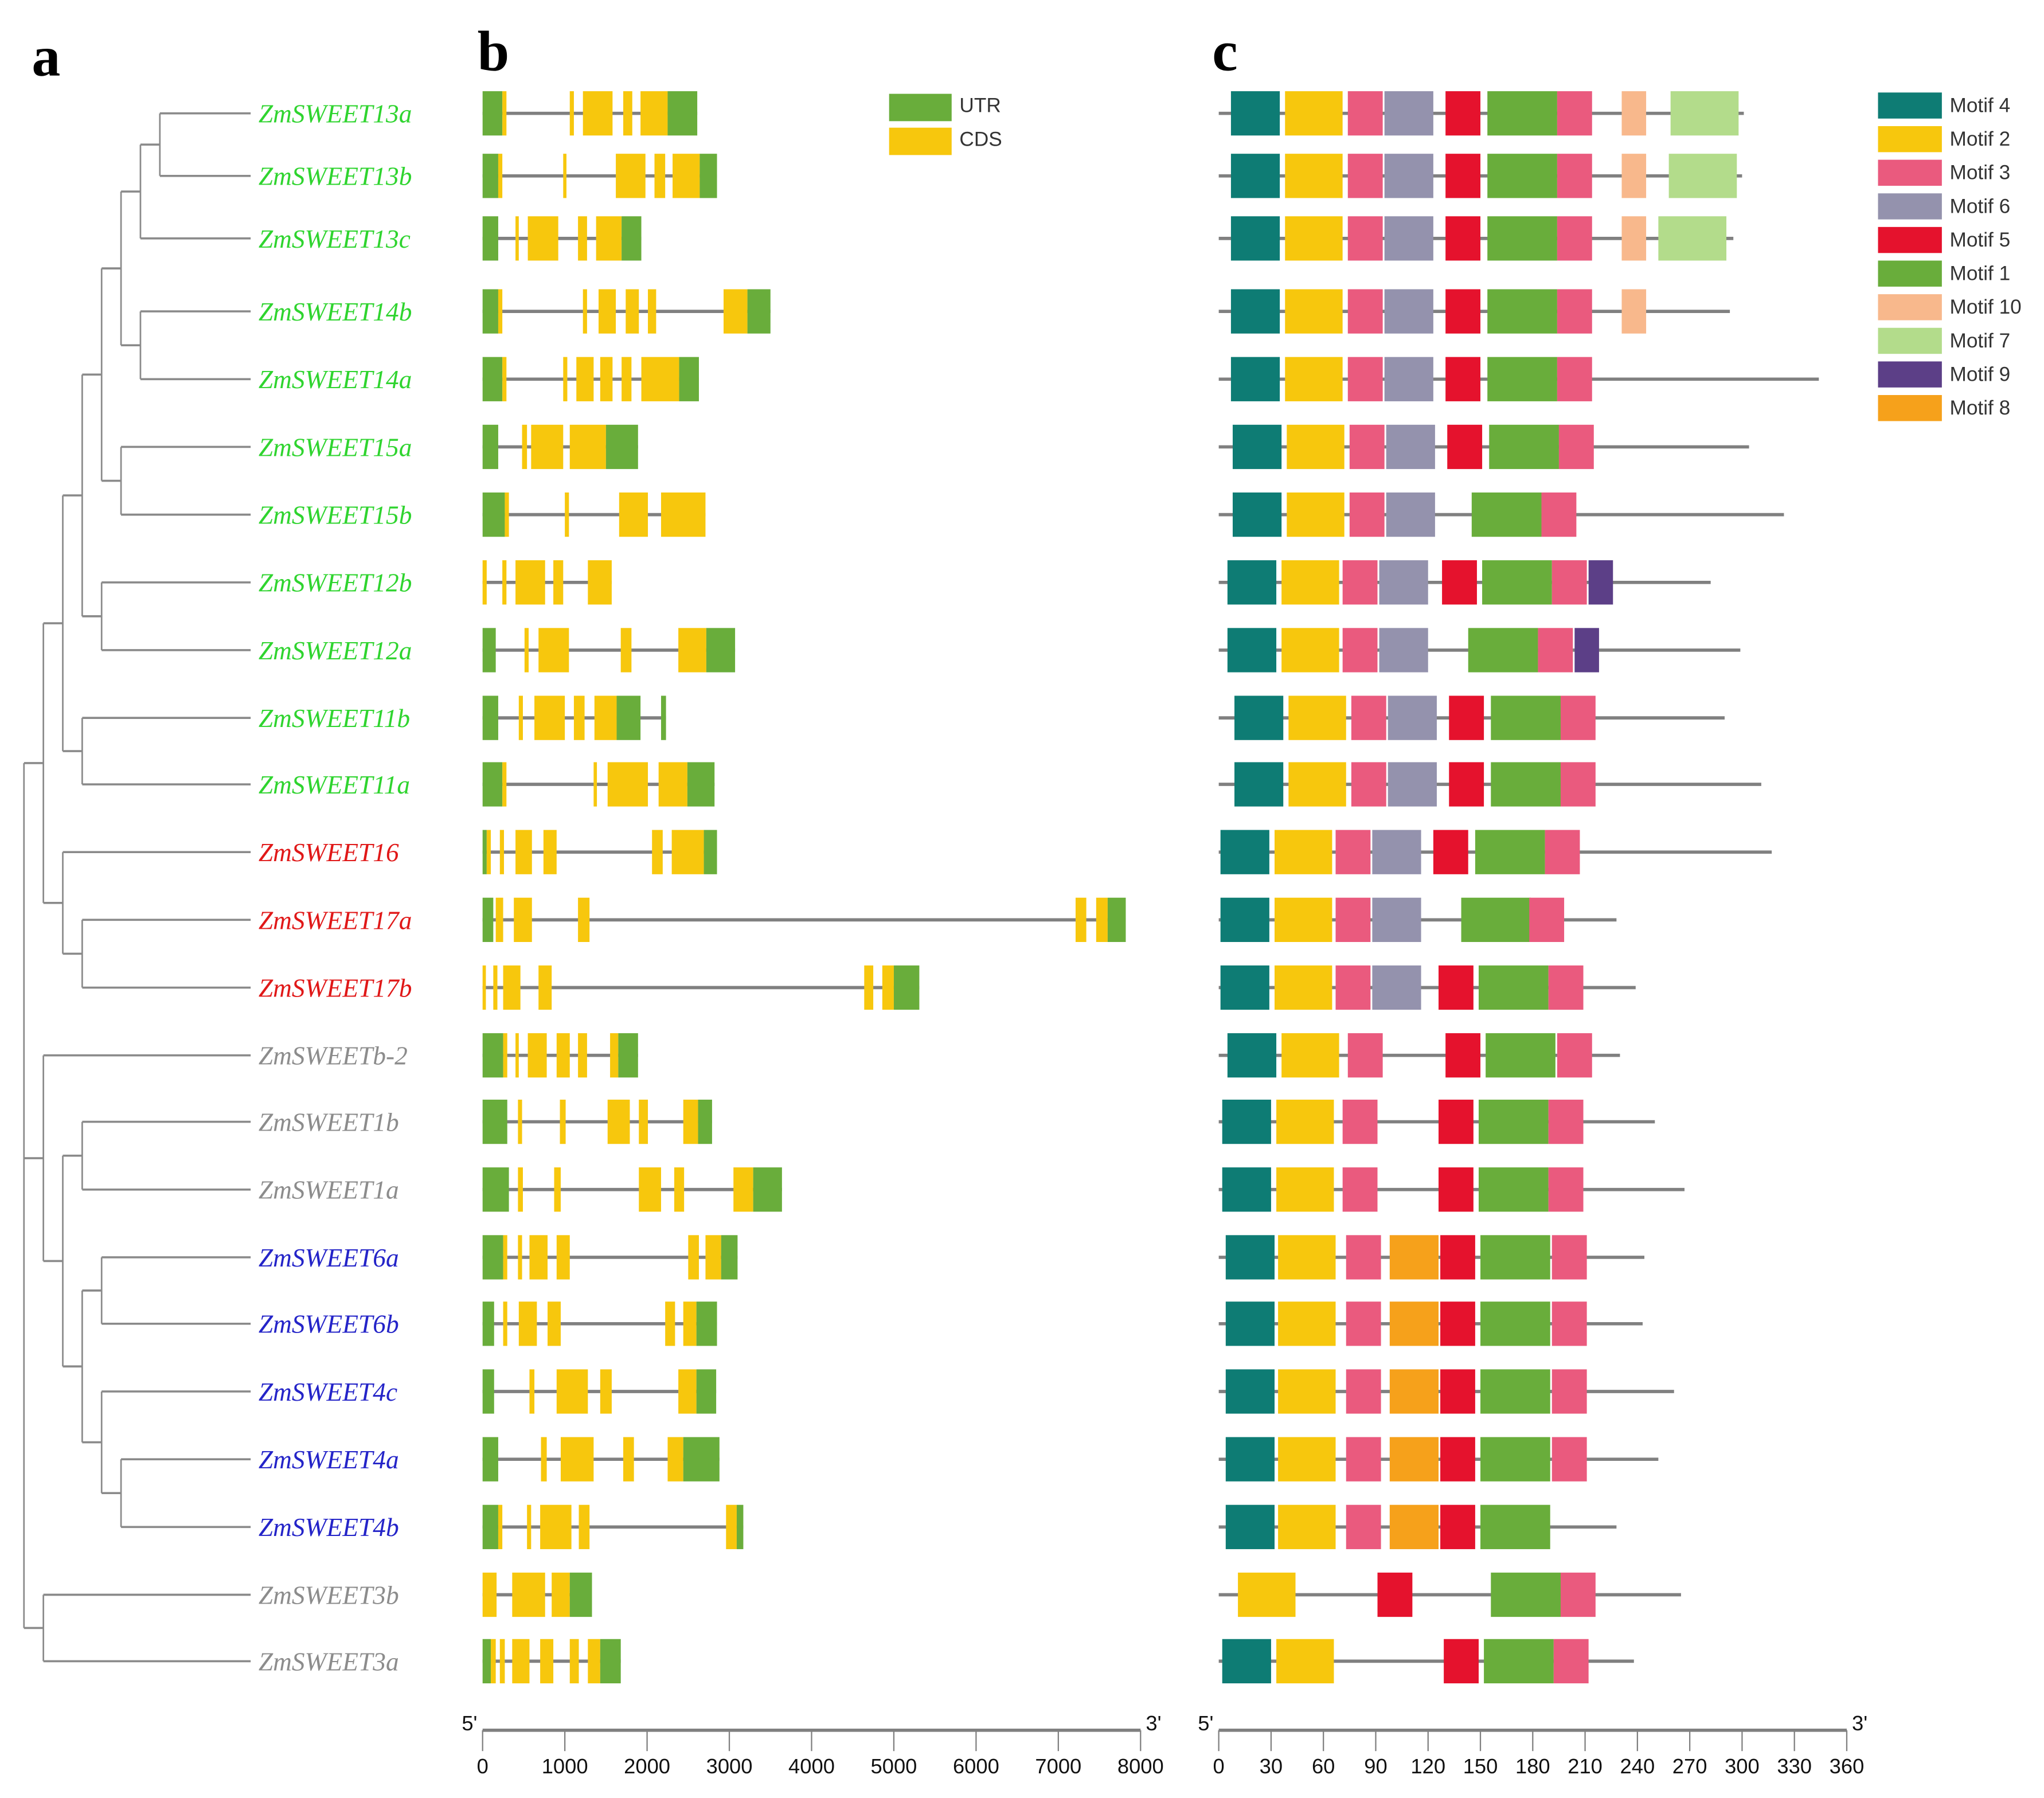 This screenshot has height=1798, width=2044. Describe the element at coordinates (1979, 206) in the screenshot. I see `motif-legend-label: Motif 6` at that location.